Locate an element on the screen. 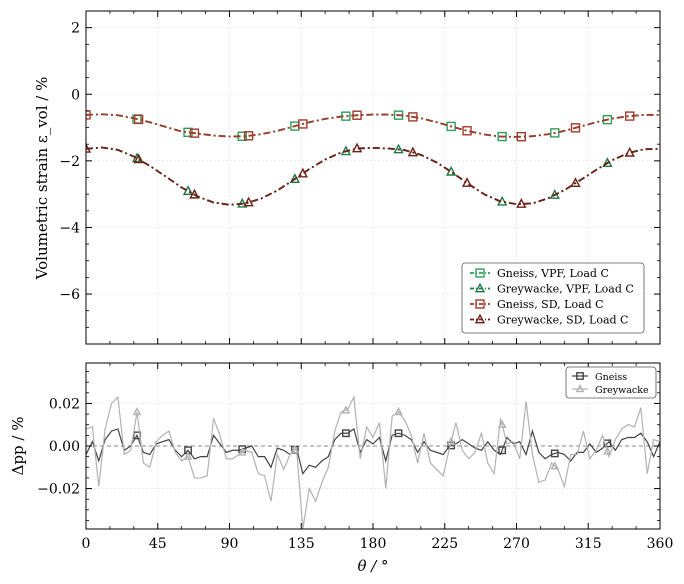  y-tick-label: −0.02 is located at coordinates (58, 490).